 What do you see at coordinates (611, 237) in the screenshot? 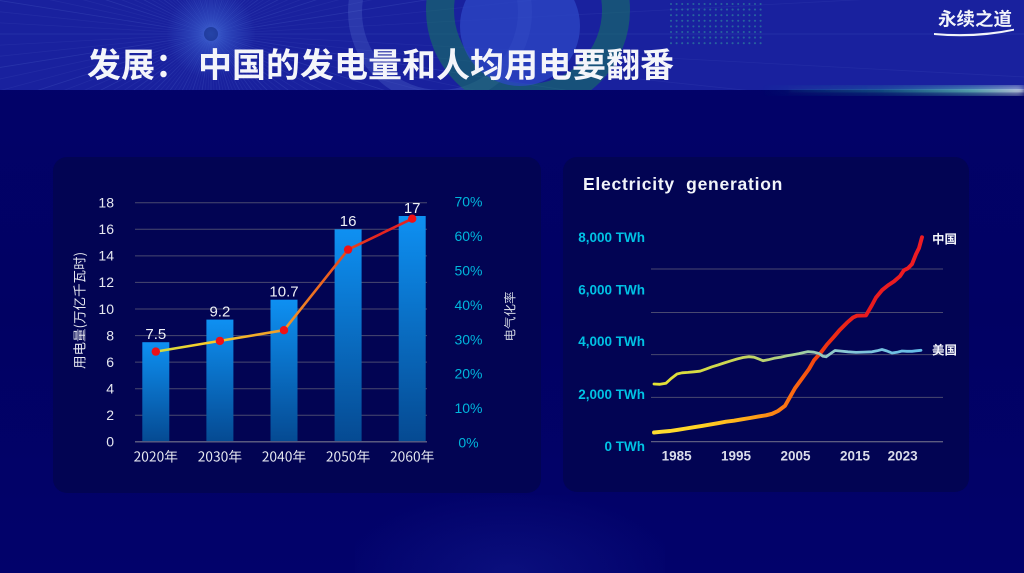
I see `svg-text: 8,000 TWh` at bounding box center [611, 237].